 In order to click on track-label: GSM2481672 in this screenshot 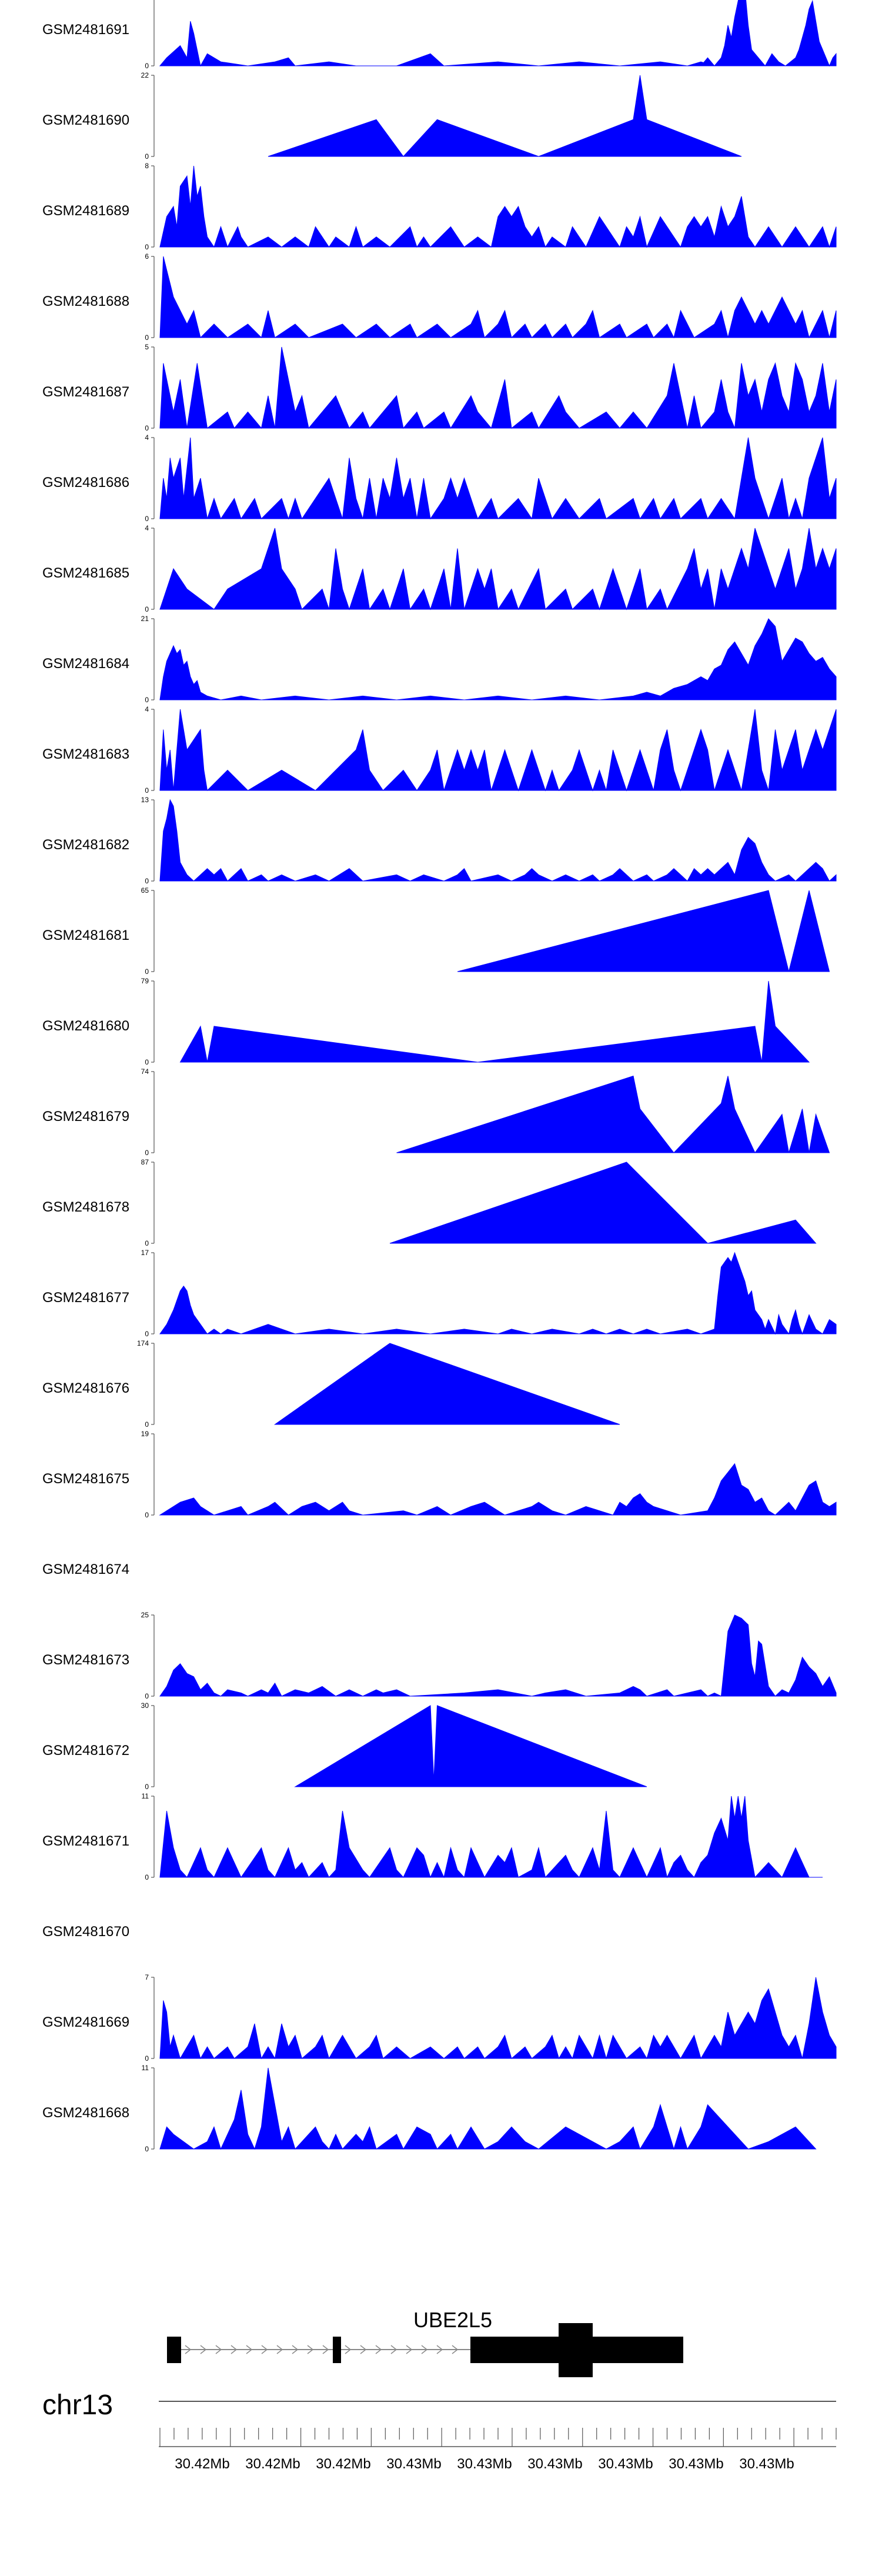, I will do `click(85, 1751)`.